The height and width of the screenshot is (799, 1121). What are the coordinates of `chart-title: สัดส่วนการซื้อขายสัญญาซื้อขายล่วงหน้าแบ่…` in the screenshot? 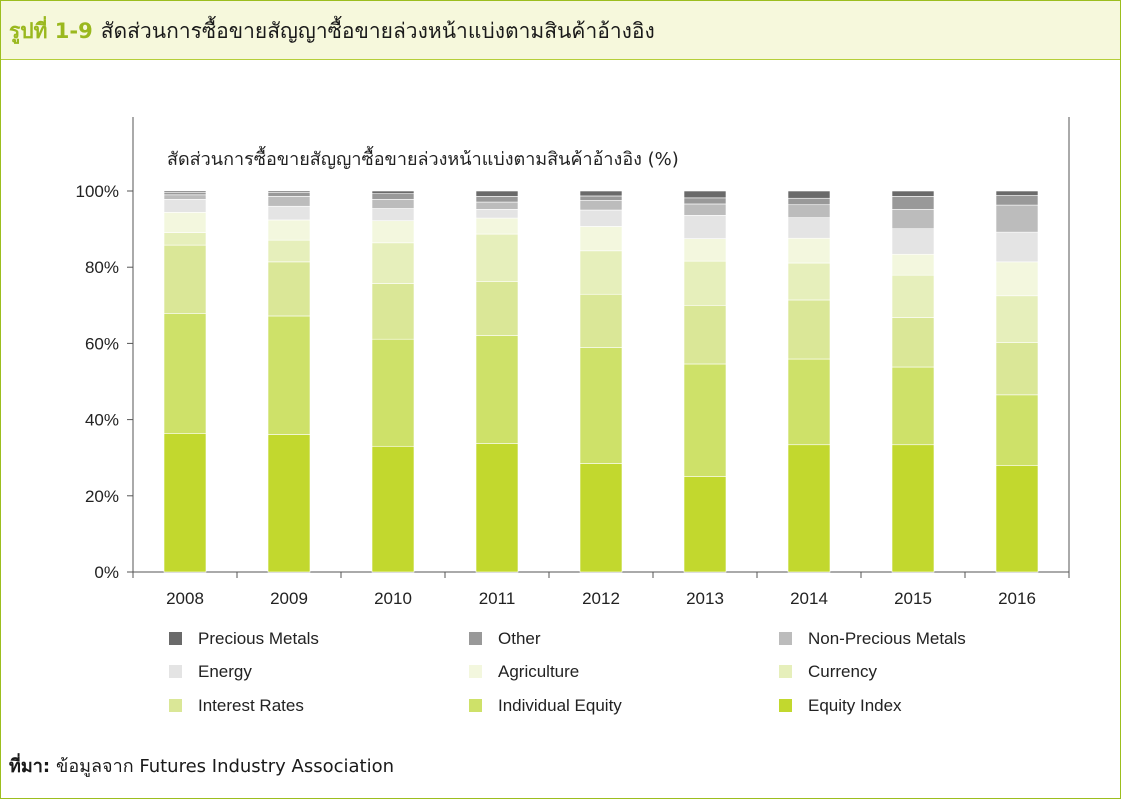 It's located at (423, 158).